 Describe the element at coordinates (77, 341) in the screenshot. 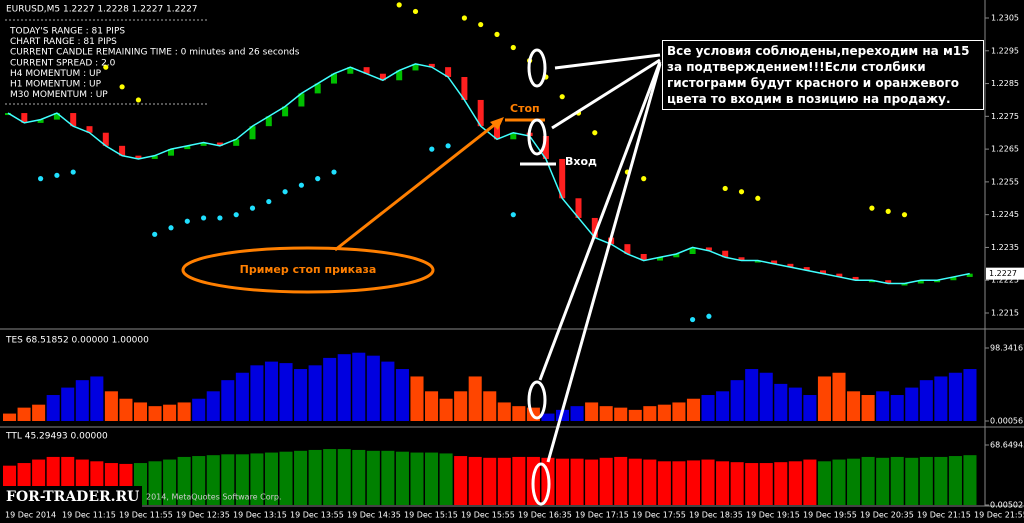

I see `tes-title: TES 68.51852 0.00000 1.00000` at that location.